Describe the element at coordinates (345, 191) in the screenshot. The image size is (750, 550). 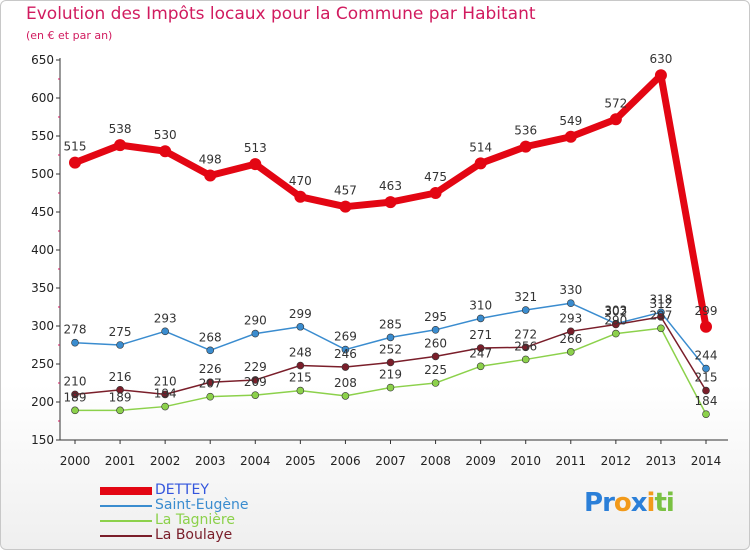
I see `data-label: 457` at that location.